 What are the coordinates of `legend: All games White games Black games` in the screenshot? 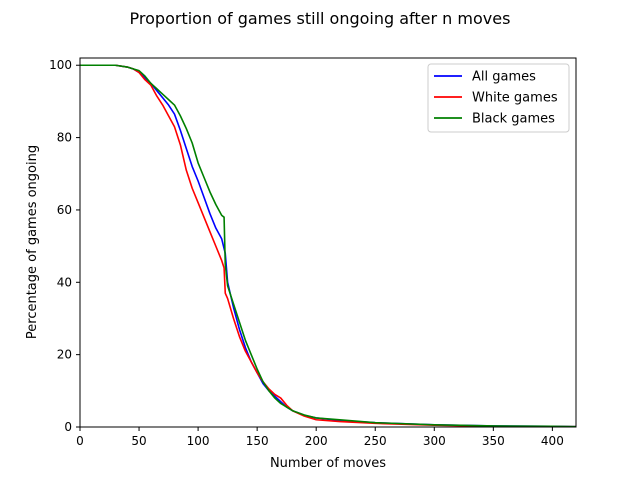 It's located at (498, 98).